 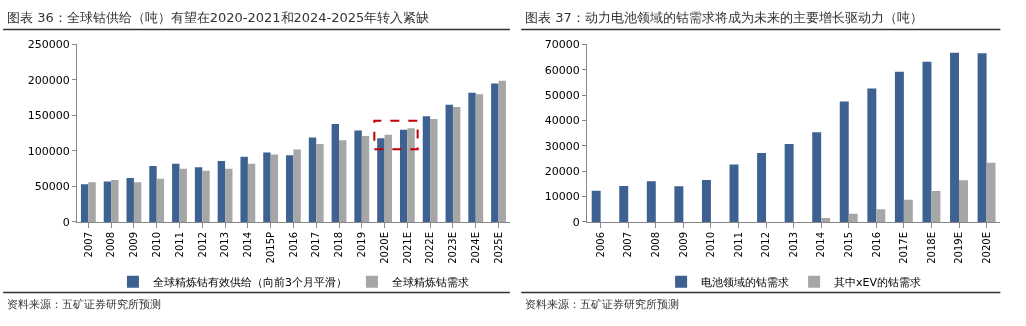 I want to click on x-tick-label: 2006, so click(x=600, y=244).